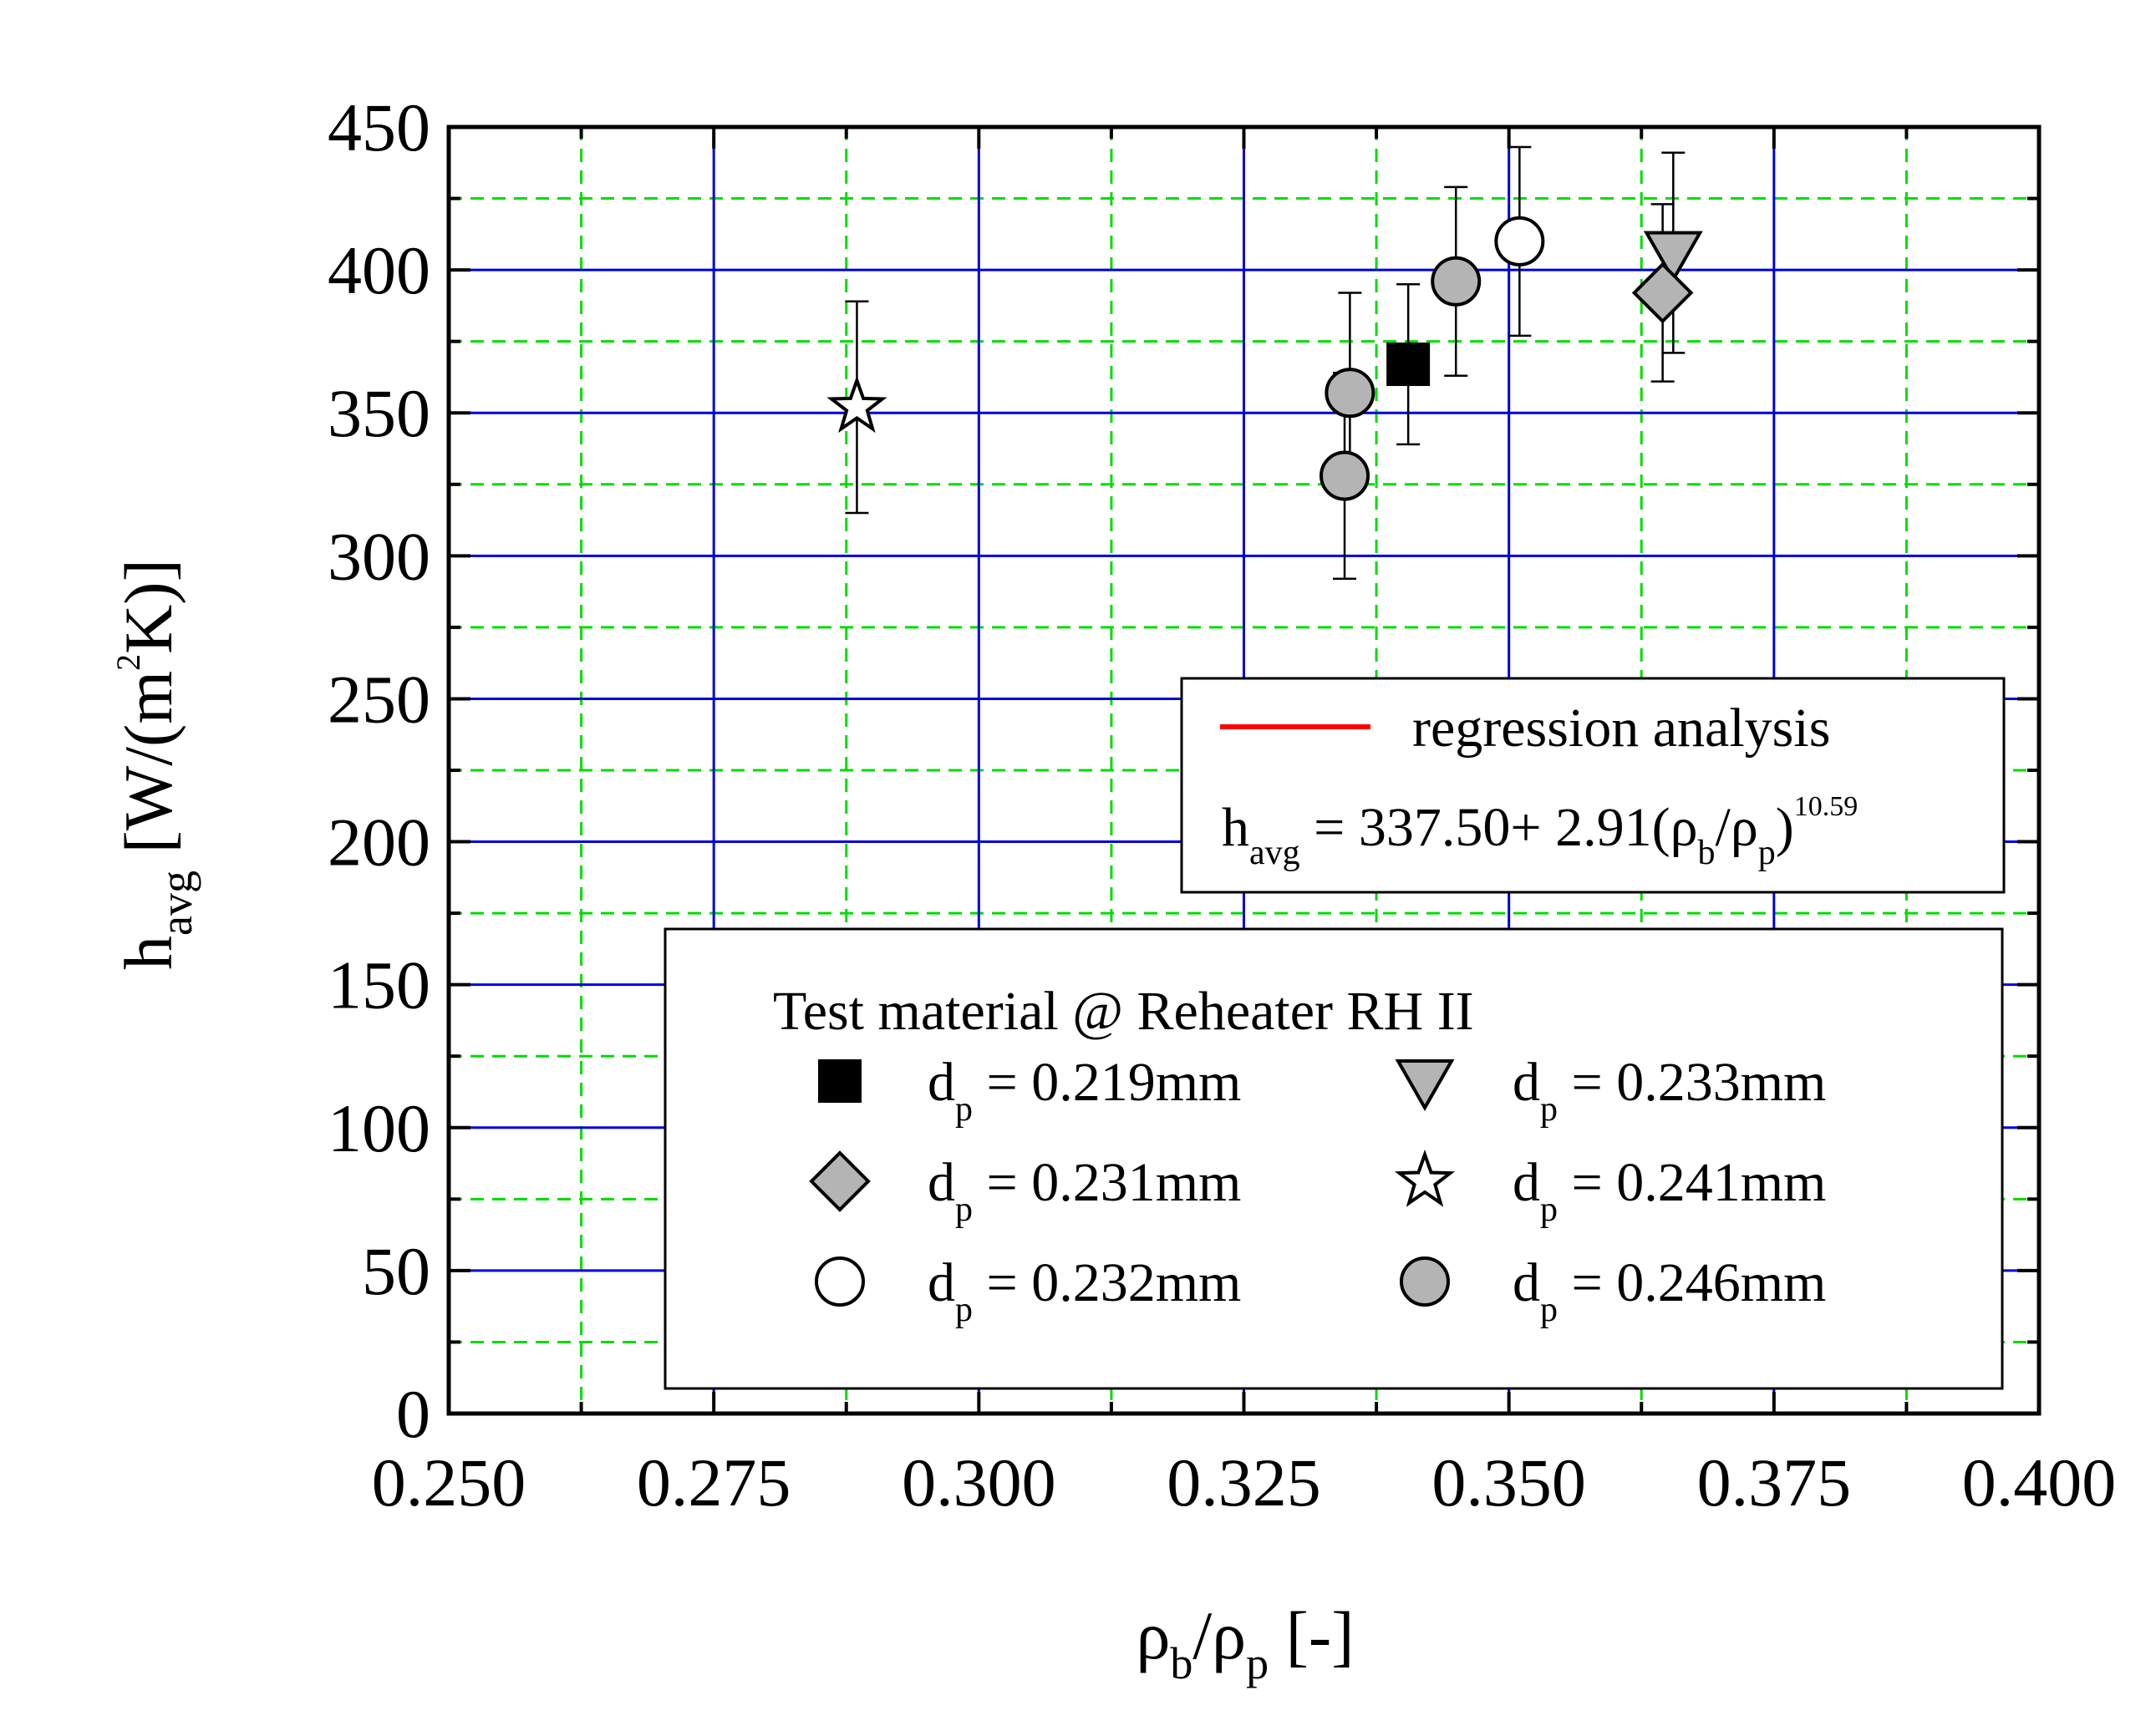 The width and height of the screenshot is (2156, 1731). Describe the element at coordinates (1107, 1282) in the screenshot. I see `legend-label-value: = 0.232mm` at that location.